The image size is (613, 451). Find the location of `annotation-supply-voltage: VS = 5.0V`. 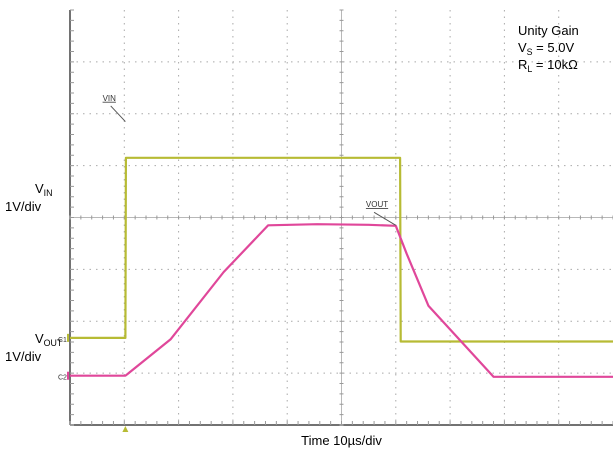

annotation-supply-voltage: VS = 5.0V is located at coordinates (546, 48).